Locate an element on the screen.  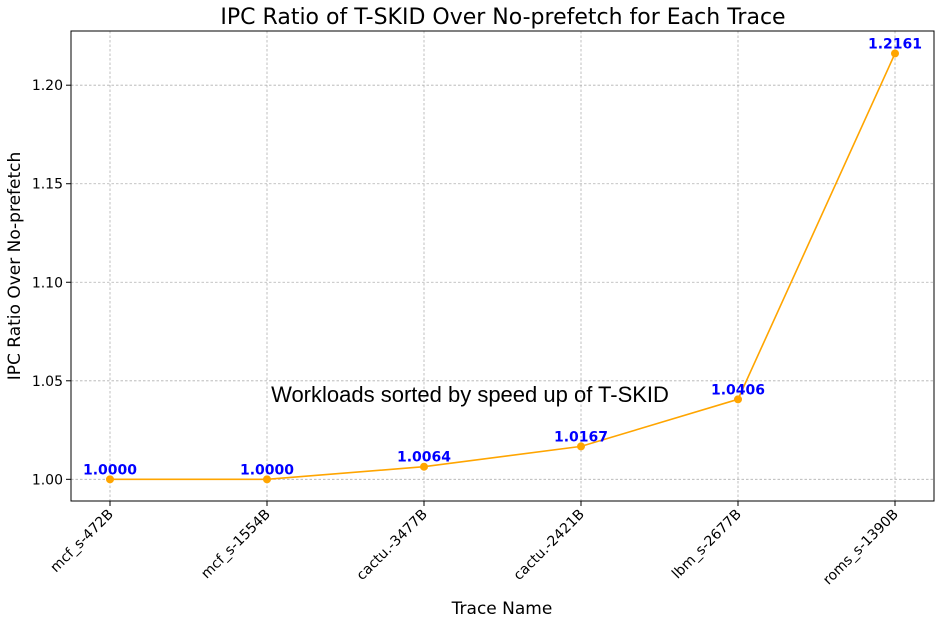
y-tick-label: 1.00 is located at coordinates (47, 480).